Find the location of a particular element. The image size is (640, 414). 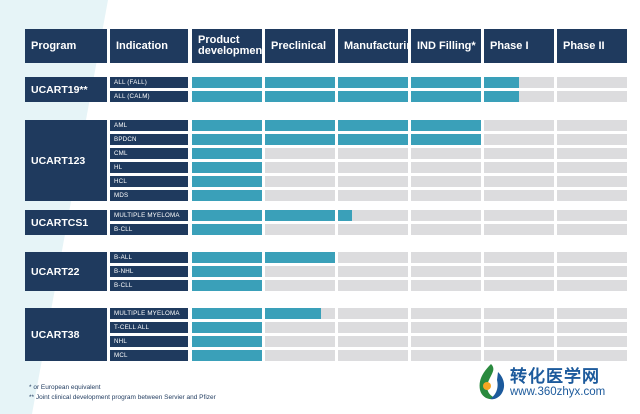

indication-label: CML is located at coordinates (149, 153).